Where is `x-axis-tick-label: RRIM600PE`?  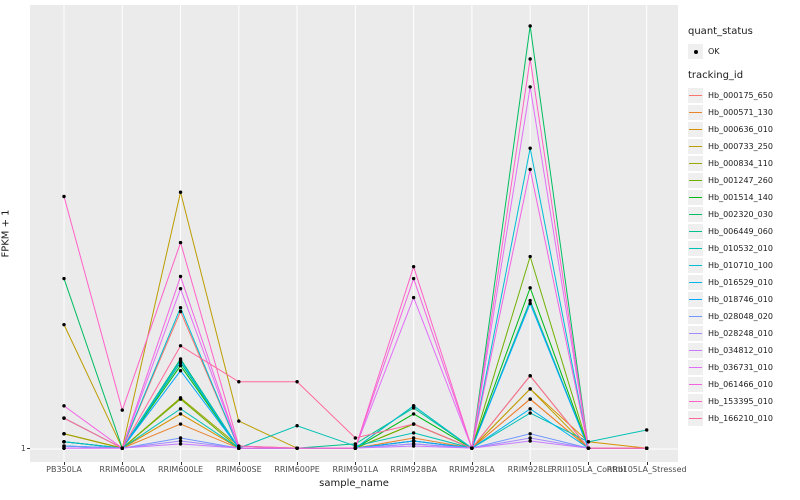
x-axis-tick-label: RRIM600PE is located at coordinates (297, 469).